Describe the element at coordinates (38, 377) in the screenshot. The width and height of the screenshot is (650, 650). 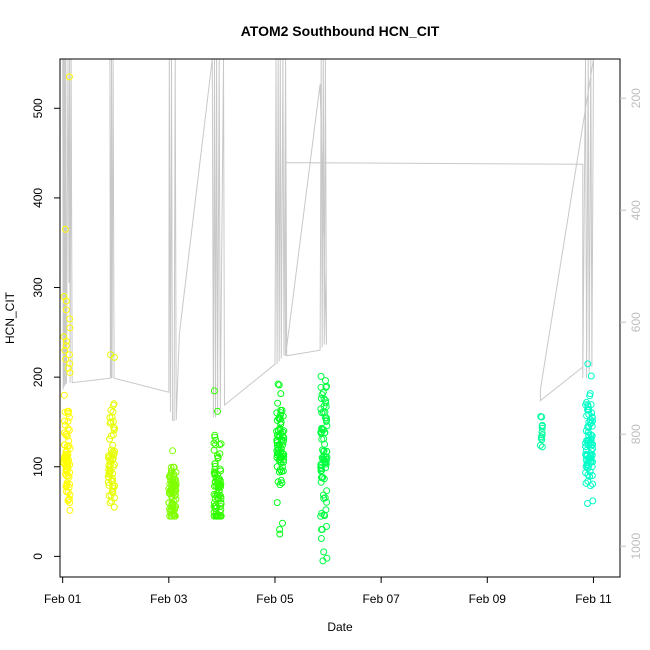
I see `y-tick-label: 200` at that location.